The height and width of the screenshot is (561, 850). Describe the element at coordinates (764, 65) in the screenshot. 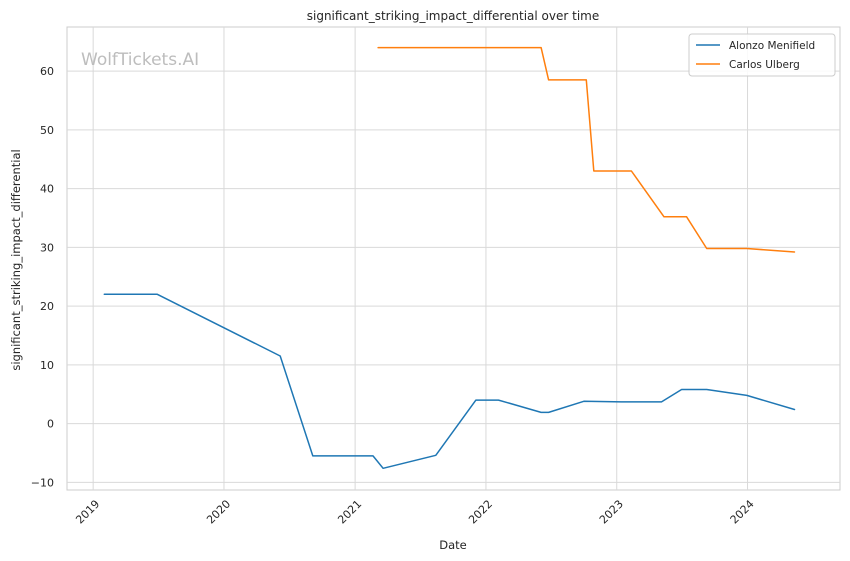

I see `legend-label-carlos-ulberg: Carlos Ulberg` at that location.